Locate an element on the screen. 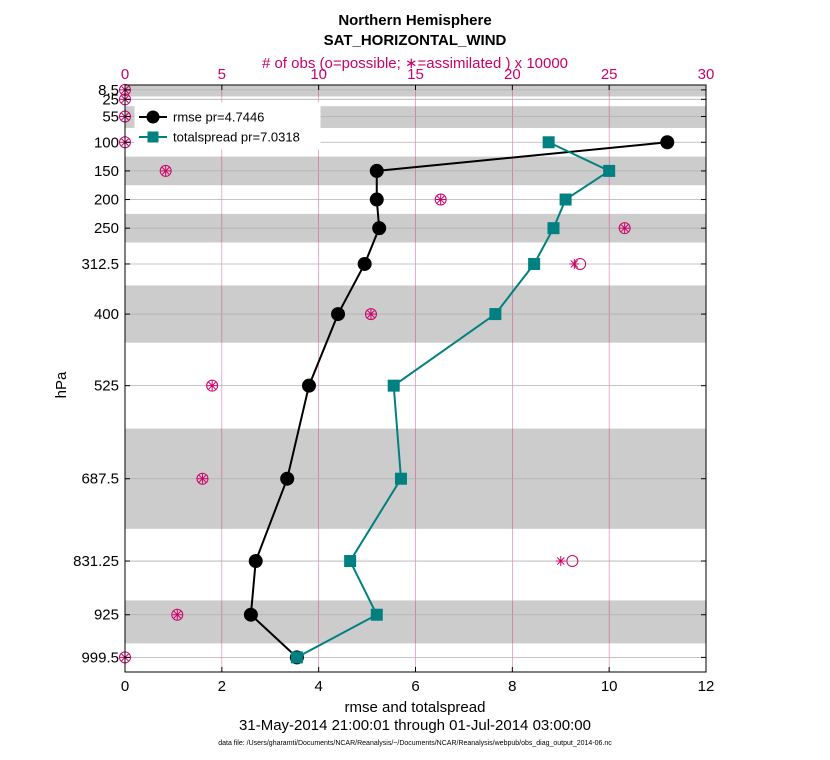 This screenshot has width=830, height=760. top-axis-ticks: 0 5 10 15 20 25 30 is located at coordinates (418, 74).